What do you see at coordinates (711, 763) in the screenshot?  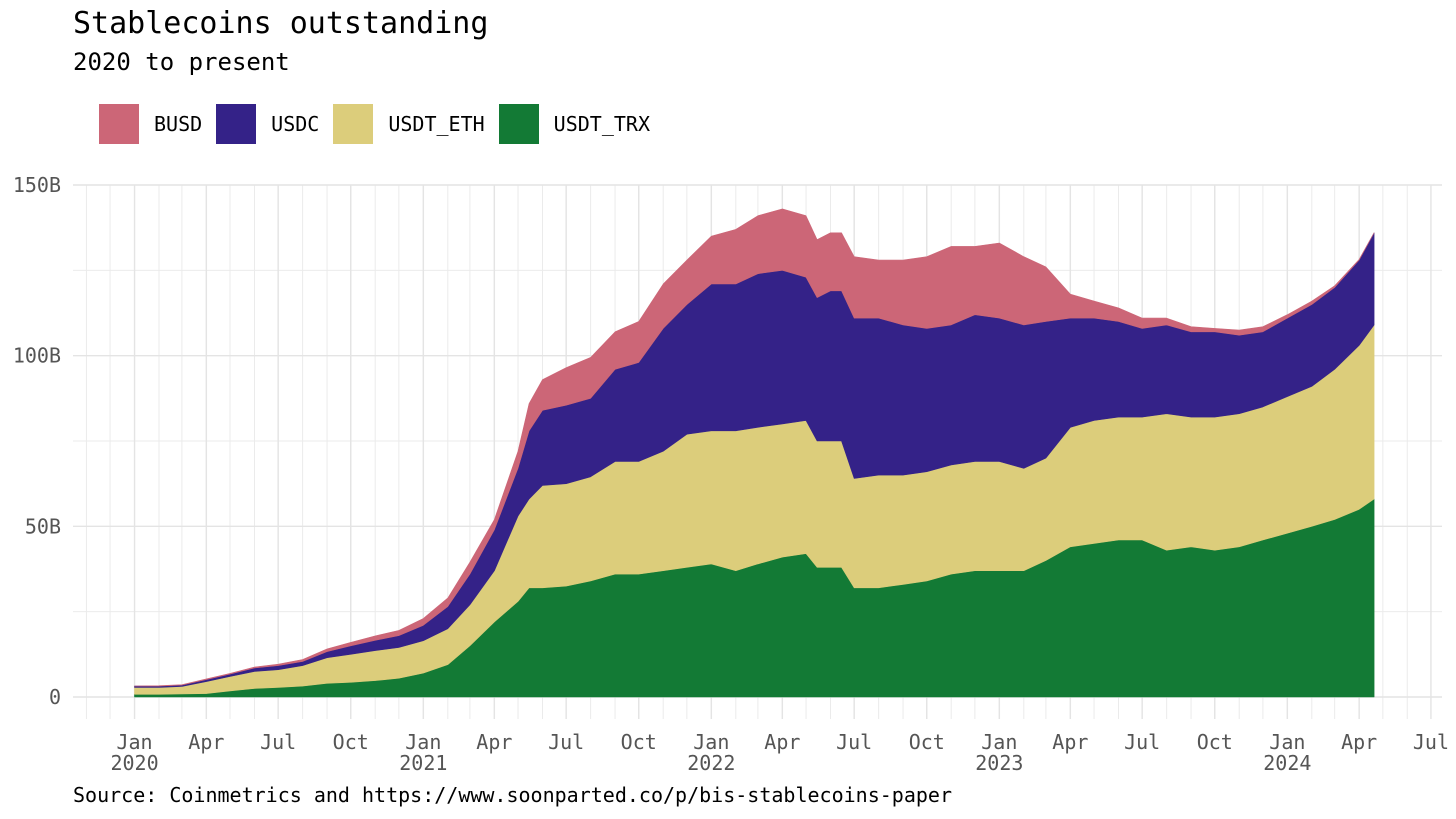 I see `x-tick-year-label: 2022` at bounding box center [711, 763].